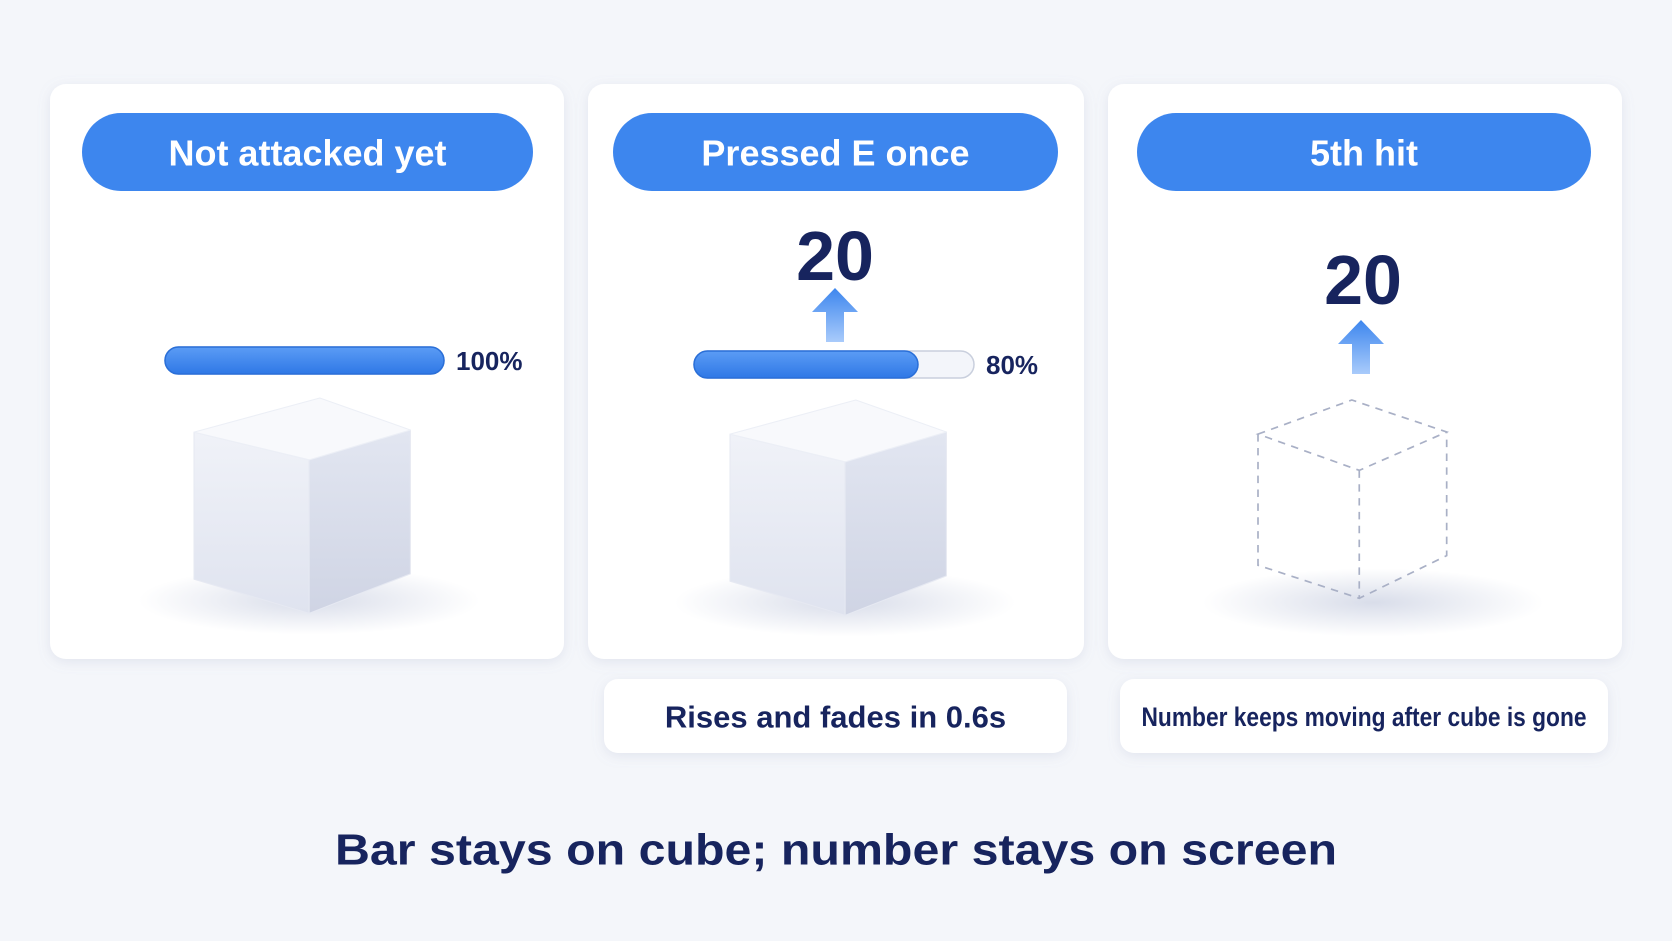  I want to click on health-label: 80%, so click(1012, 365).